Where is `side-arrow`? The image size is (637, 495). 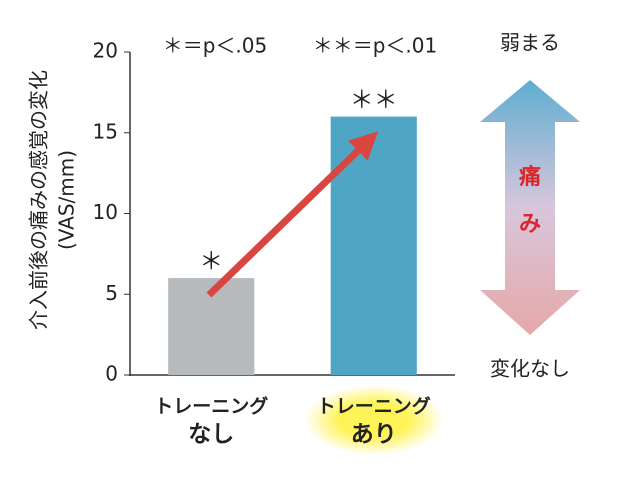
side-arrow is located at coordinates (530, 207).